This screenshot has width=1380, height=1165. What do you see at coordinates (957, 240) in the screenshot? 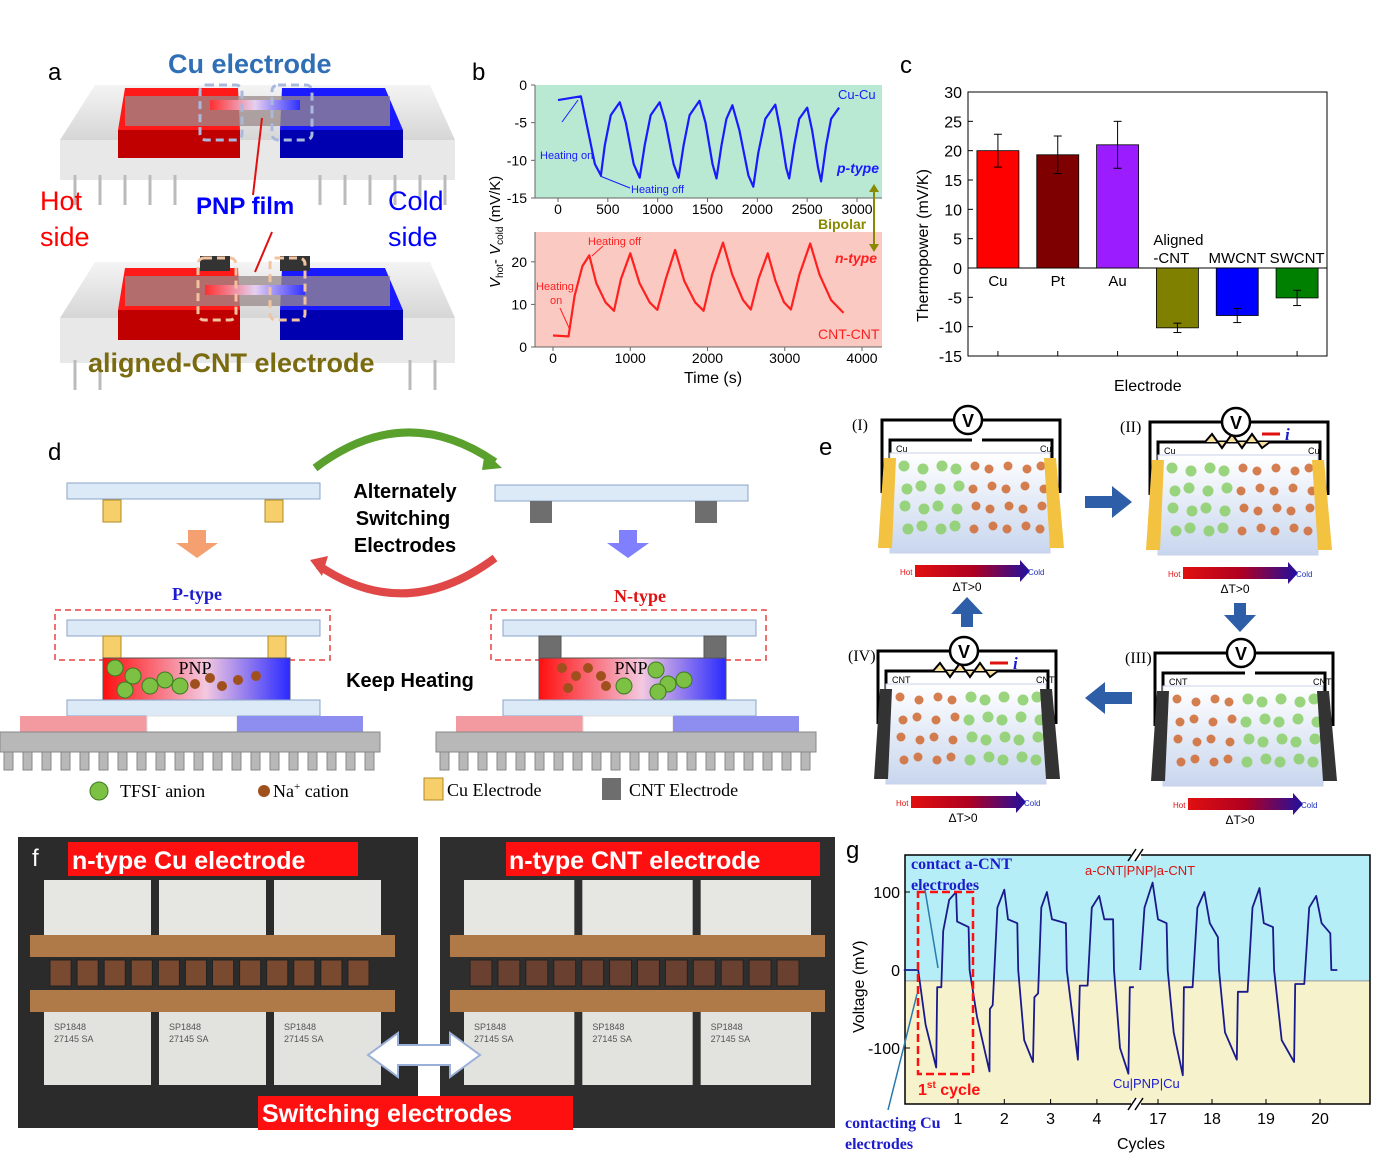
I see `y-tick-label: 5` at bounding box center [957, 240].